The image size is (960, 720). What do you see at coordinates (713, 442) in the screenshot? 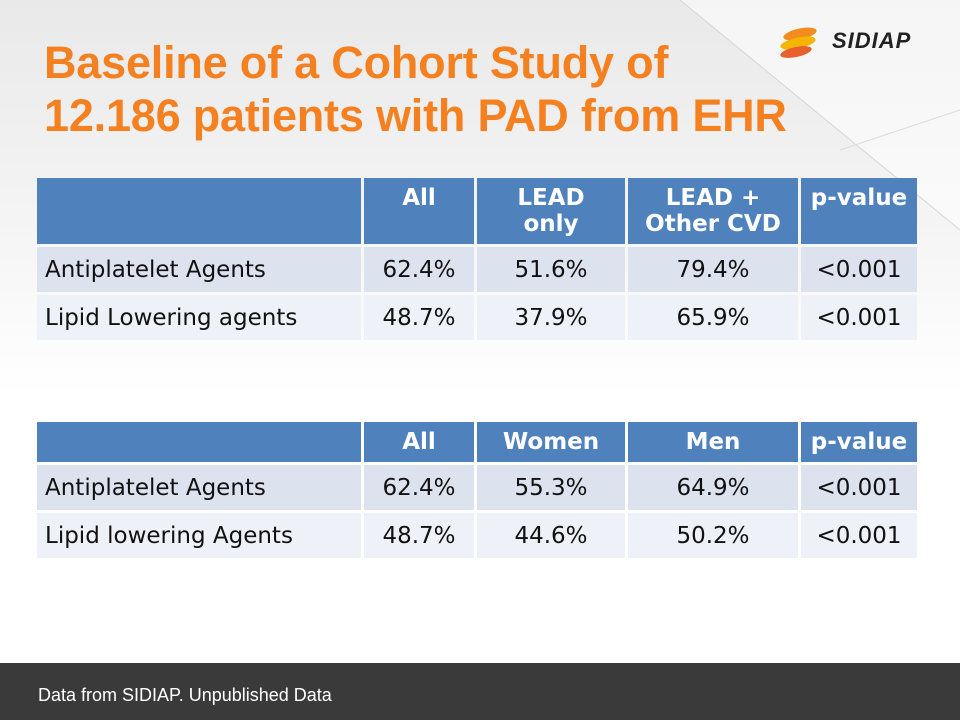
I see `header-cell-men: Men` at bounding box center [713, 442].